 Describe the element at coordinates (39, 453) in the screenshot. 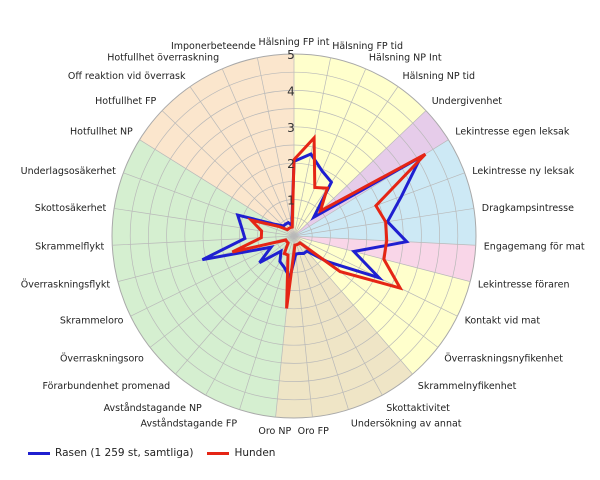

I see `legend-swatch-breed` at that location.